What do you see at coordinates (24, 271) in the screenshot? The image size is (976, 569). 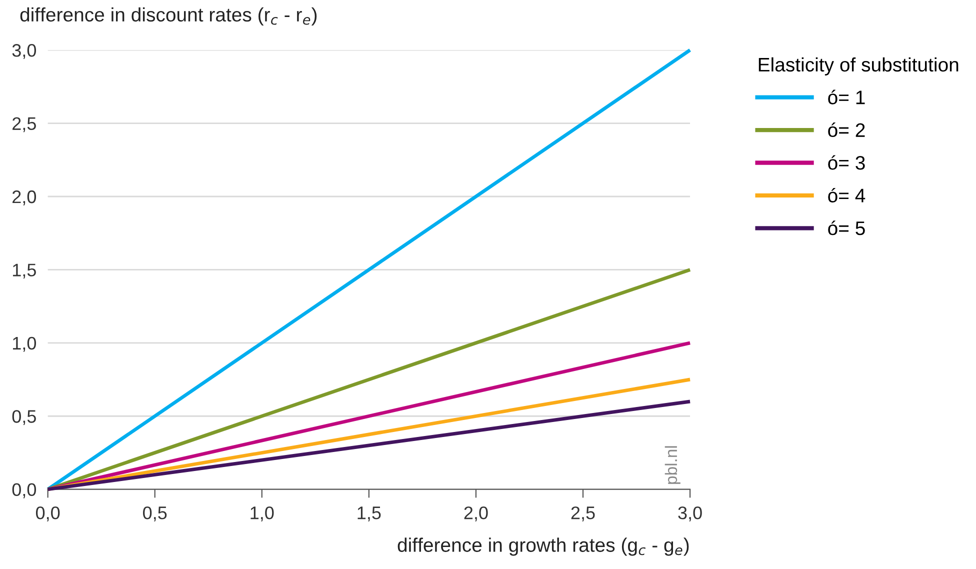 I see `y-tick-label: 1,5` at bounding box center [24, 271].